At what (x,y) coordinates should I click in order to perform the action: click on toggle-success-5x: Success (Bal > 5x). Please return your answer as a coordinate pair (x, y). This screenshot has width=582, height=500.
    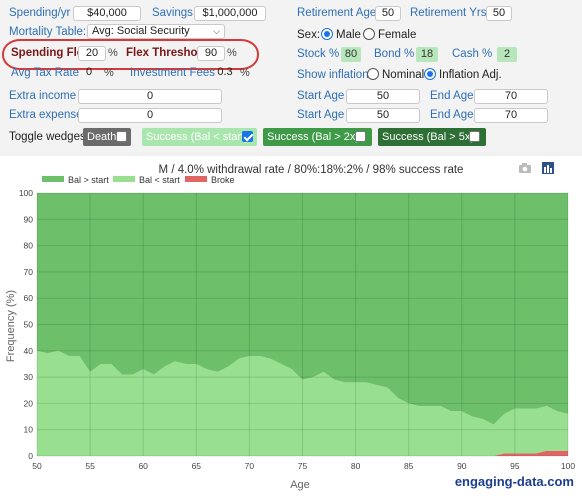
    Looking at the image, I should click on (432, 137).